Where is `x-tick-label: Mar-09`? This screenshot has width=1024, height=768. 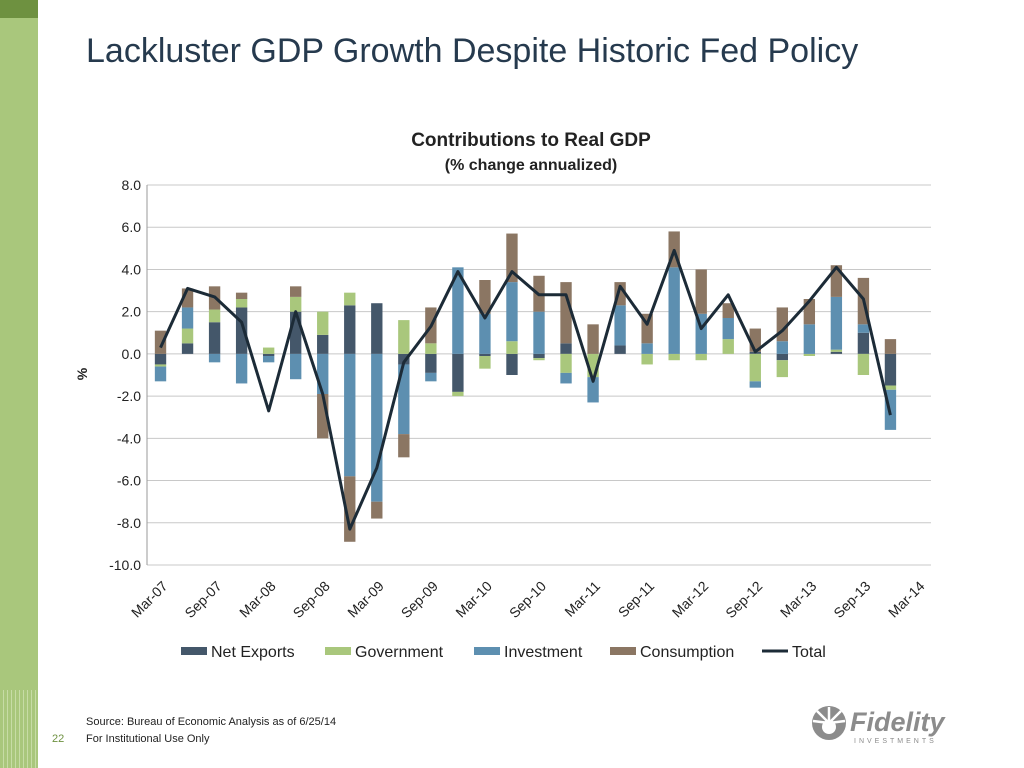
x-tick-label: Mar-09 is located at coordinates (365, 599).